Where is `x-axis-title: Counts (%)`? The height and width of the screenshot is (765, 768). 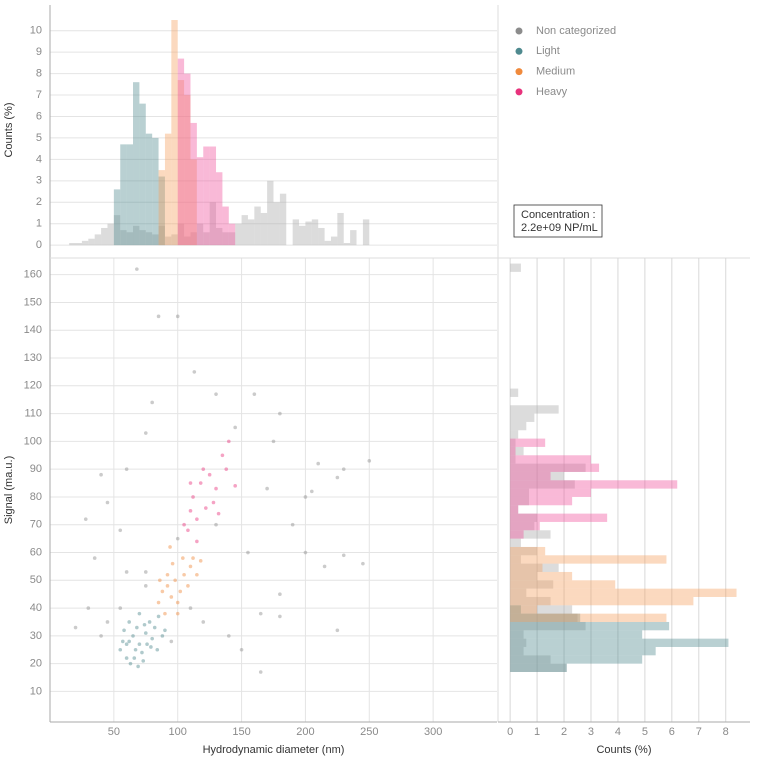
x-axis-title: Counts (%) is located at coordinates (623, 750).